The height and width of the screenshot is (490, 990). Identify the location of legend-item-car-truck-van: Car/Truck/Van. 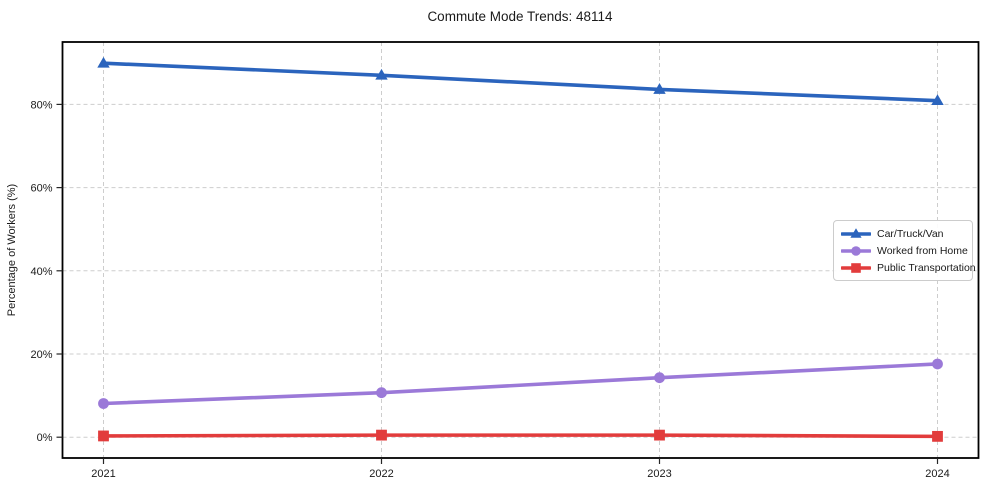
(902, 233).